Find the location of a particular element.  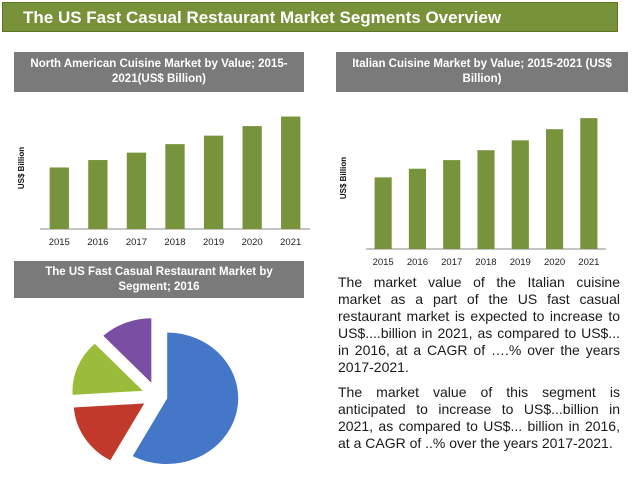

italian-tick-label: 2016 is located at coordinates (417, 262).